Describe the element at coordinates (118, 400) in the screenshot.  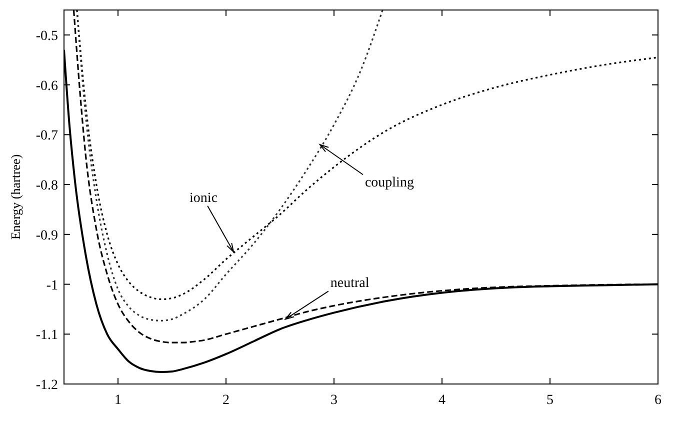
I see `x-tick-label: 1` at that location.